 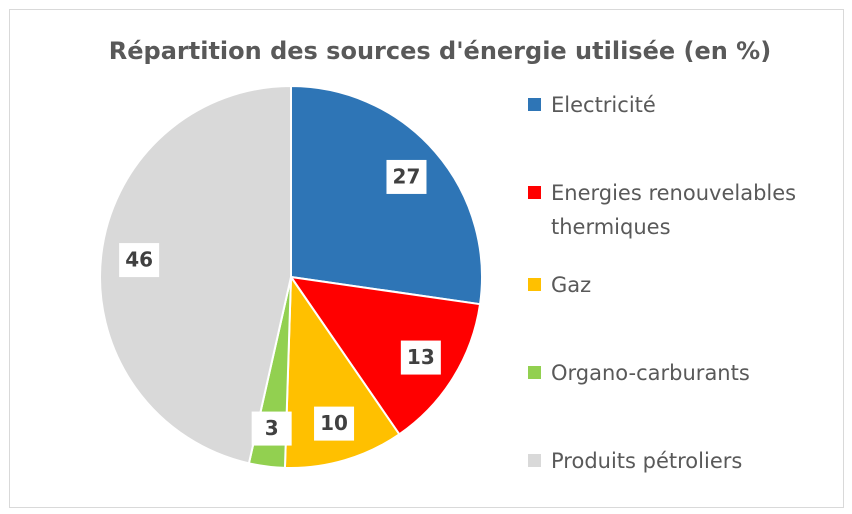 I want to click on legend-item: Gaz, so click(x=684, y=285).